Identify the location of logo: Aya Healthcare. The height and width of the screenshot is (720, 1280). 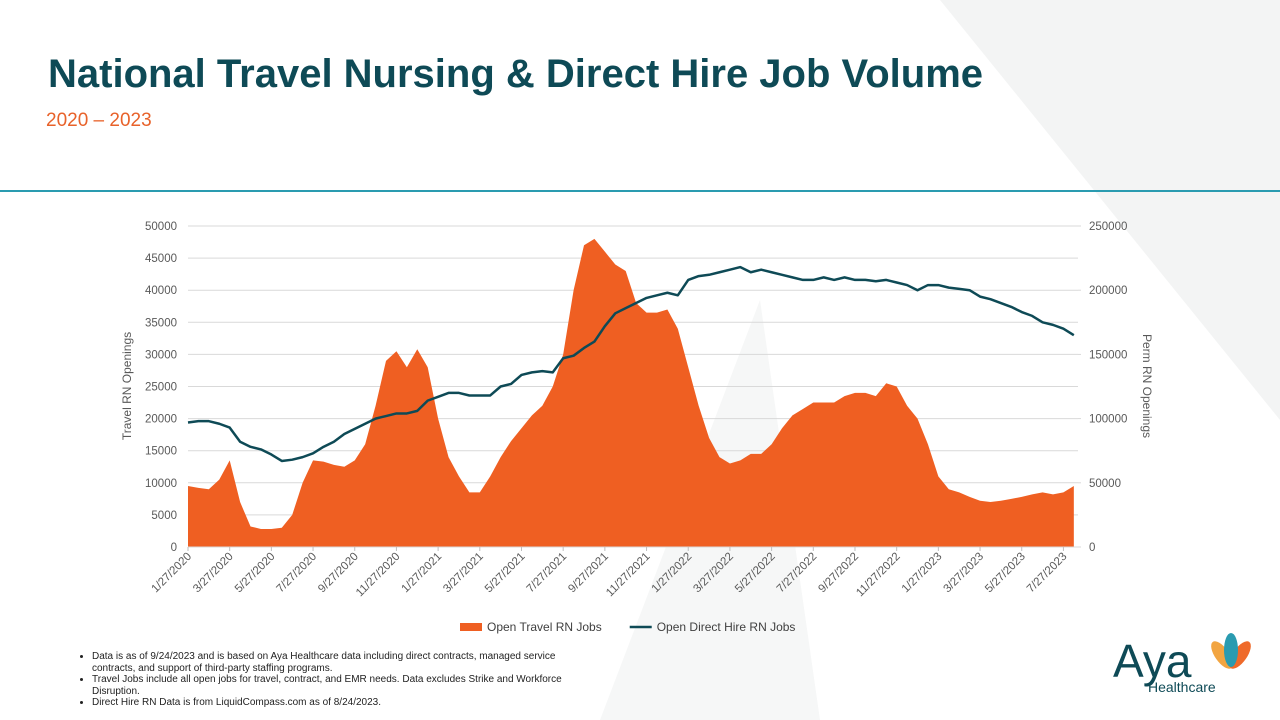
(1182, 664).